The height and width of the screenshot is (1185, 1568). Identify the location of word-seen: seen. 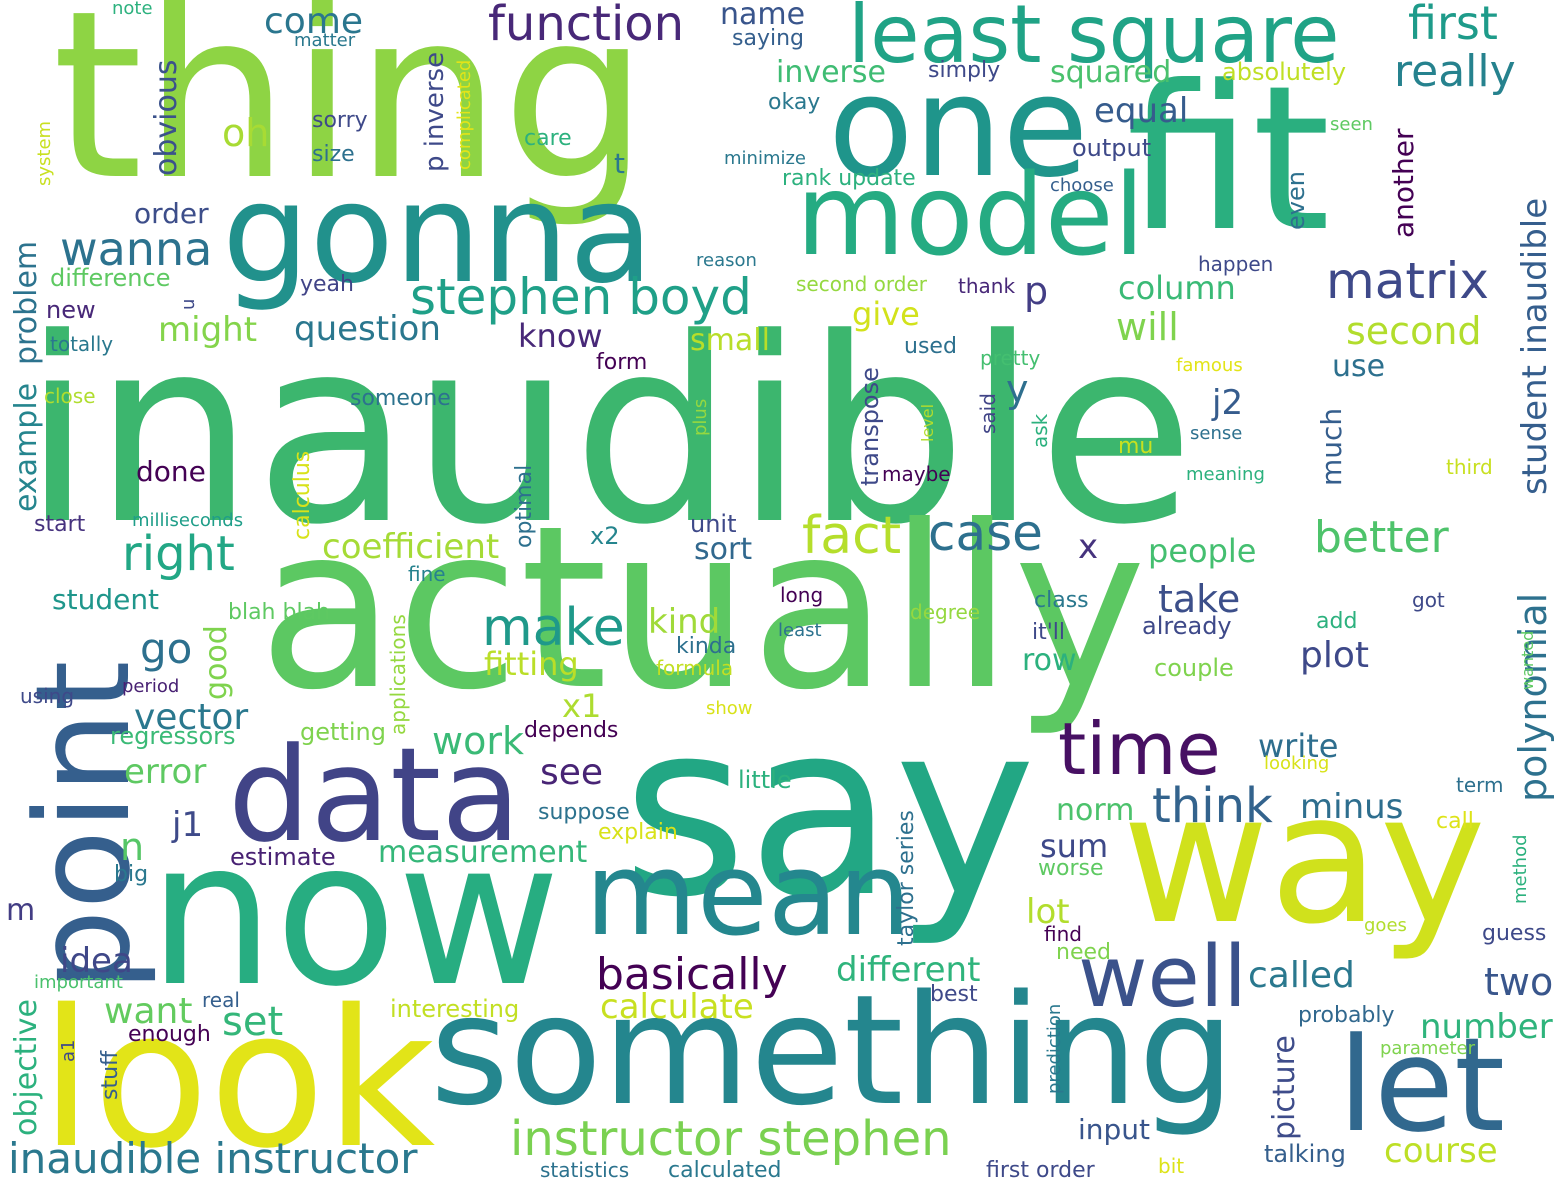
(1351, 124).